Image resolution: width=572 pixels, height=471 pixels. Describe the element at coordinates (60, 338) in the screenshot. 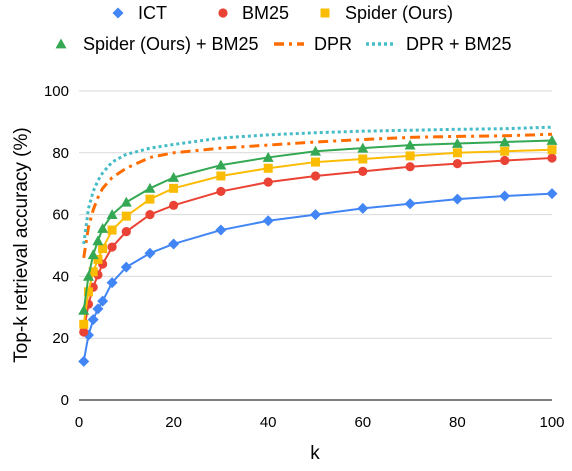

I see `y-tick-label: 20` at that location.